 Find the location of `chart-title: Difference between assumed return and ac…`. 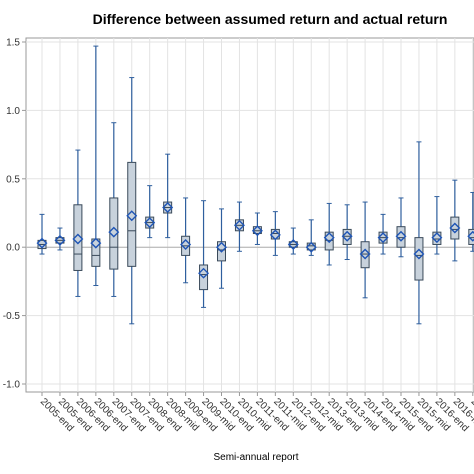

chart-title: Difference between assumed return and ac… is located at coordinates (270, 19).